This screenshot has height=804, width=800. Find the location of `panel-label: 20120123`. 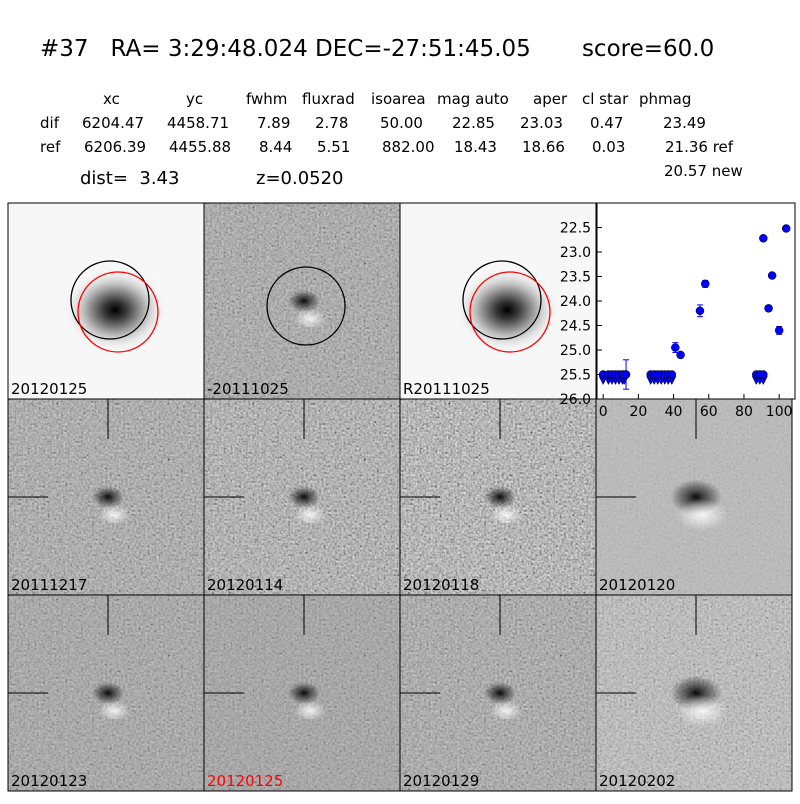

panel-label: 20120123 is located at coordinates (49, 781).